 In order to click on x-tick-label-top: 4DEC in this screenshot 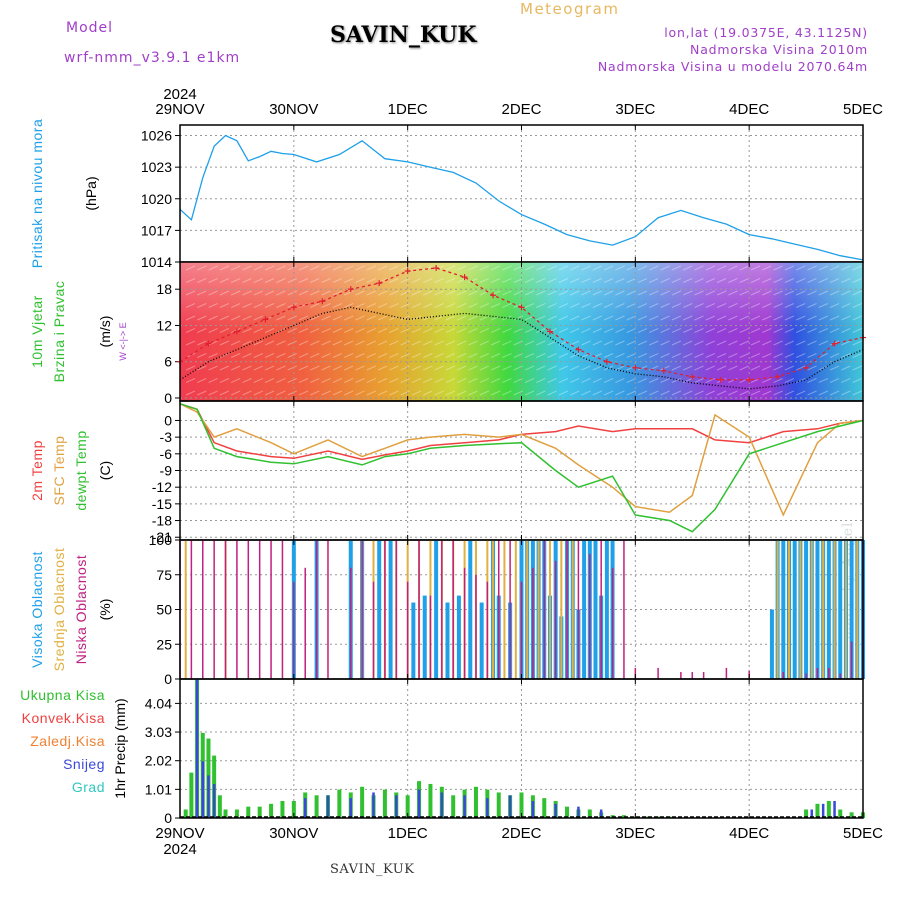, I will do `click(749, 109)`.